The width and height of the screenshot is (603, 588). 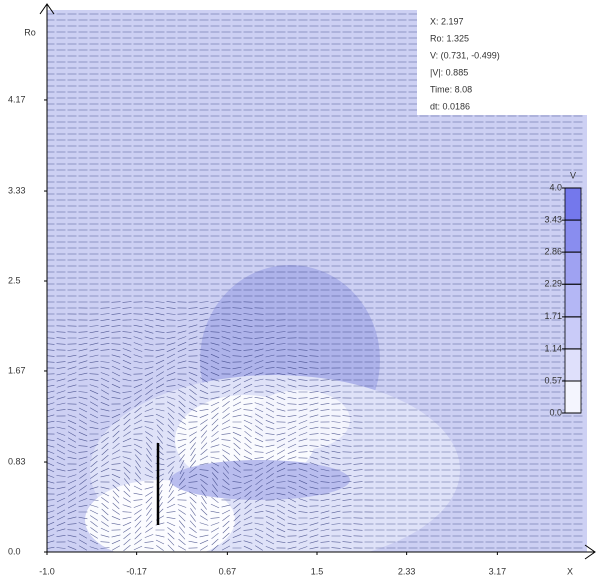 What do you see at coordinates (553, 219) in the screenshot?
I see `colorbar-tick-label: 3.43` at bounding box center [553, 219].